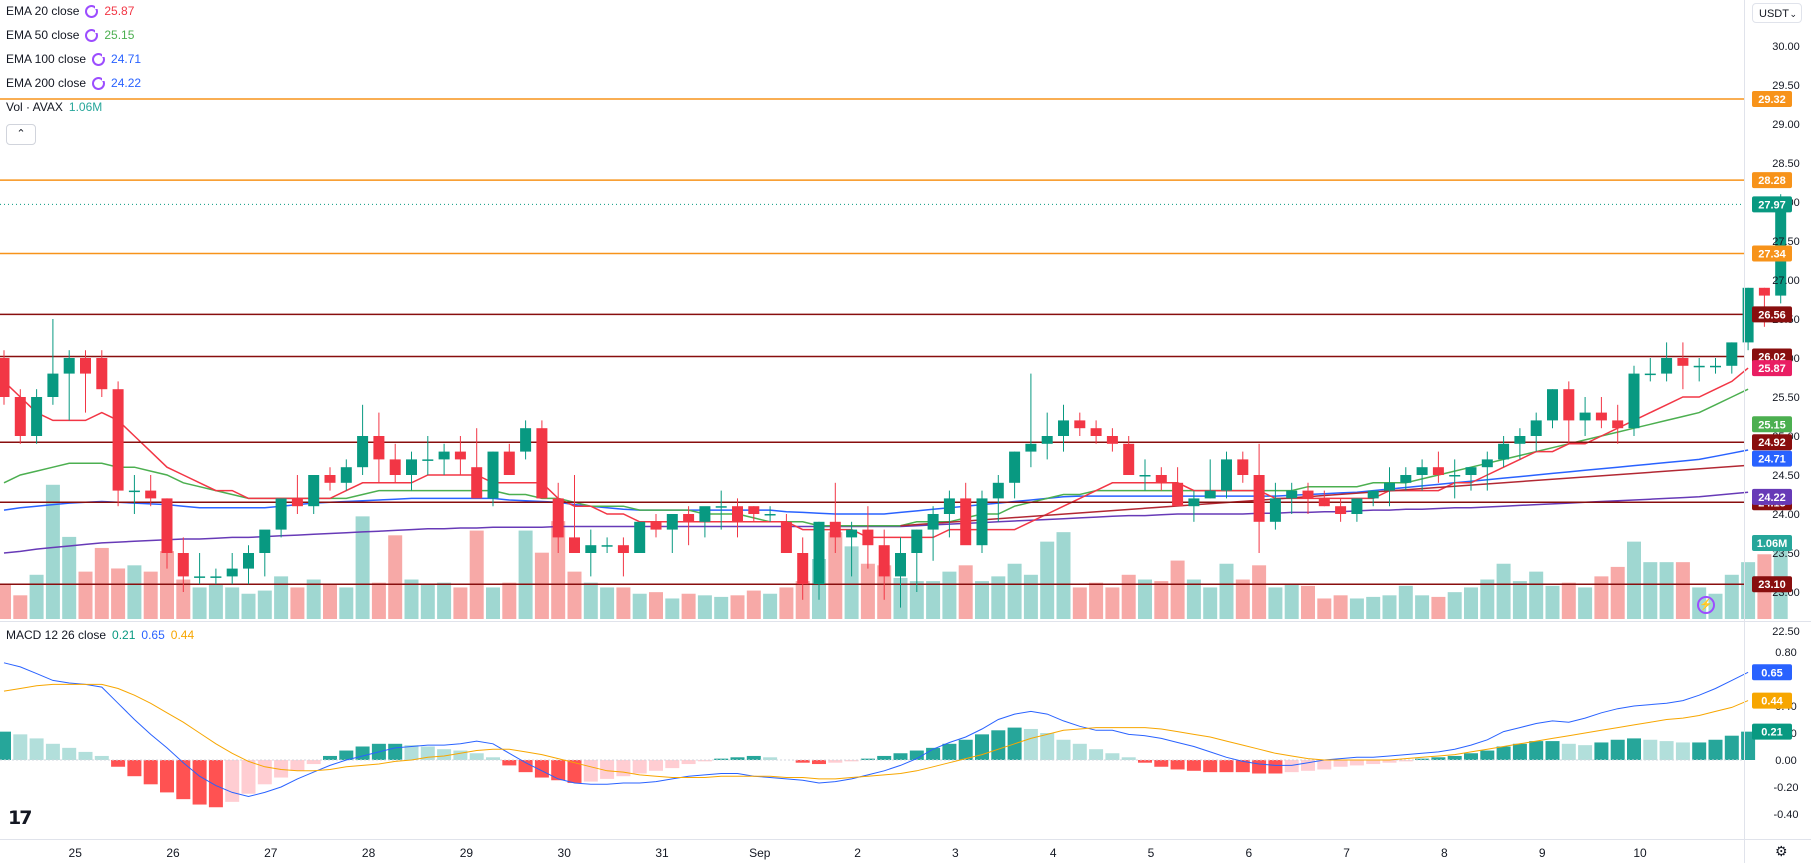  I want to click on legend-ema20: EMA 20 close 25.87, so click(70, 11).